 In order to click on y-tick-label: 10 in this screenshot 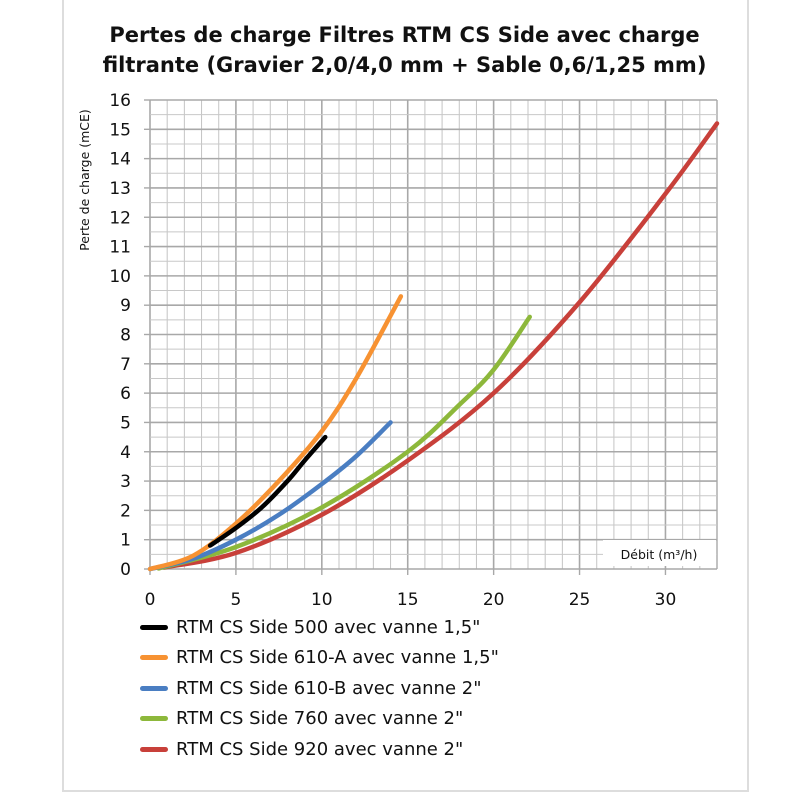, I will do `click(120, 277)`.